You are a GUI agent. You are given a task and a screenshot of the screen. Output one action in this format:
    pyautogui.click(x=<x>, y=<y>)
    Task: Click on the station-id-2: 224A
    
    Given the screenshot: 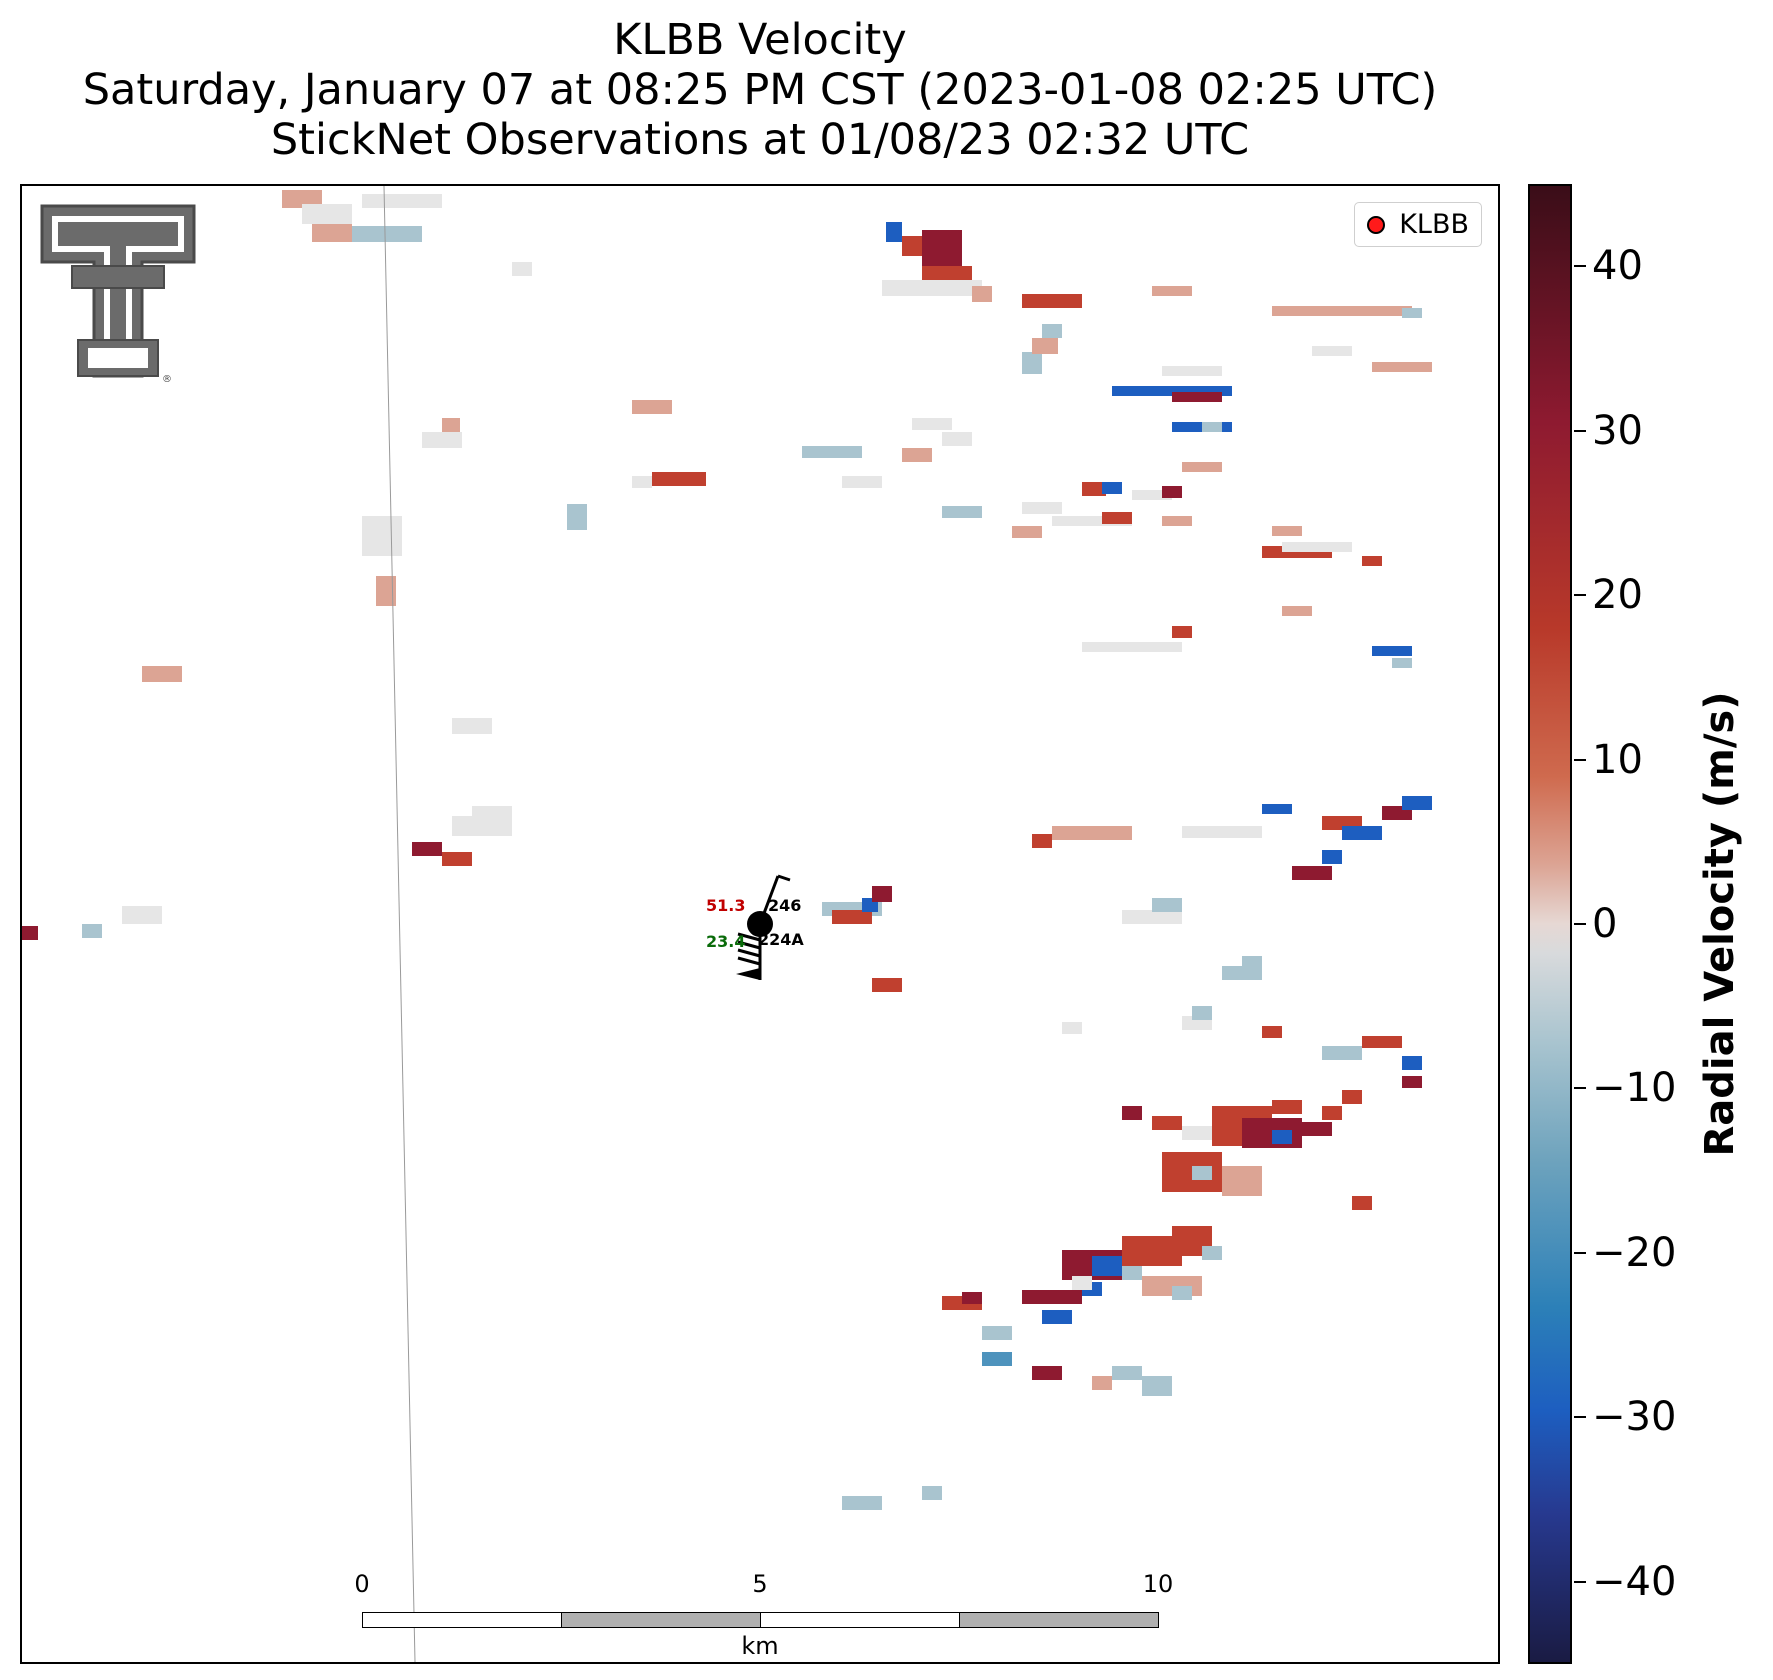 What is the action you would take?
    pyautogui.click(x=781, y=939)
    